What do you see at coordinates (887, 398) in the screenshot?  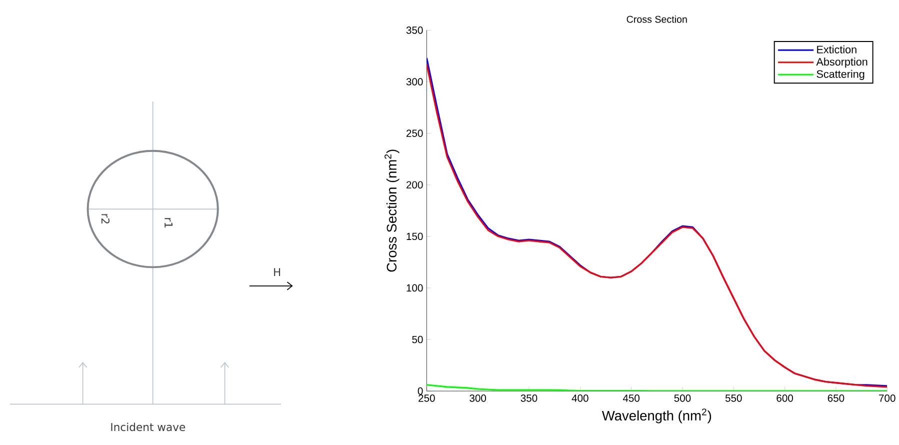 I see `x-tick-label: 700` at bounding box center [887, 398].